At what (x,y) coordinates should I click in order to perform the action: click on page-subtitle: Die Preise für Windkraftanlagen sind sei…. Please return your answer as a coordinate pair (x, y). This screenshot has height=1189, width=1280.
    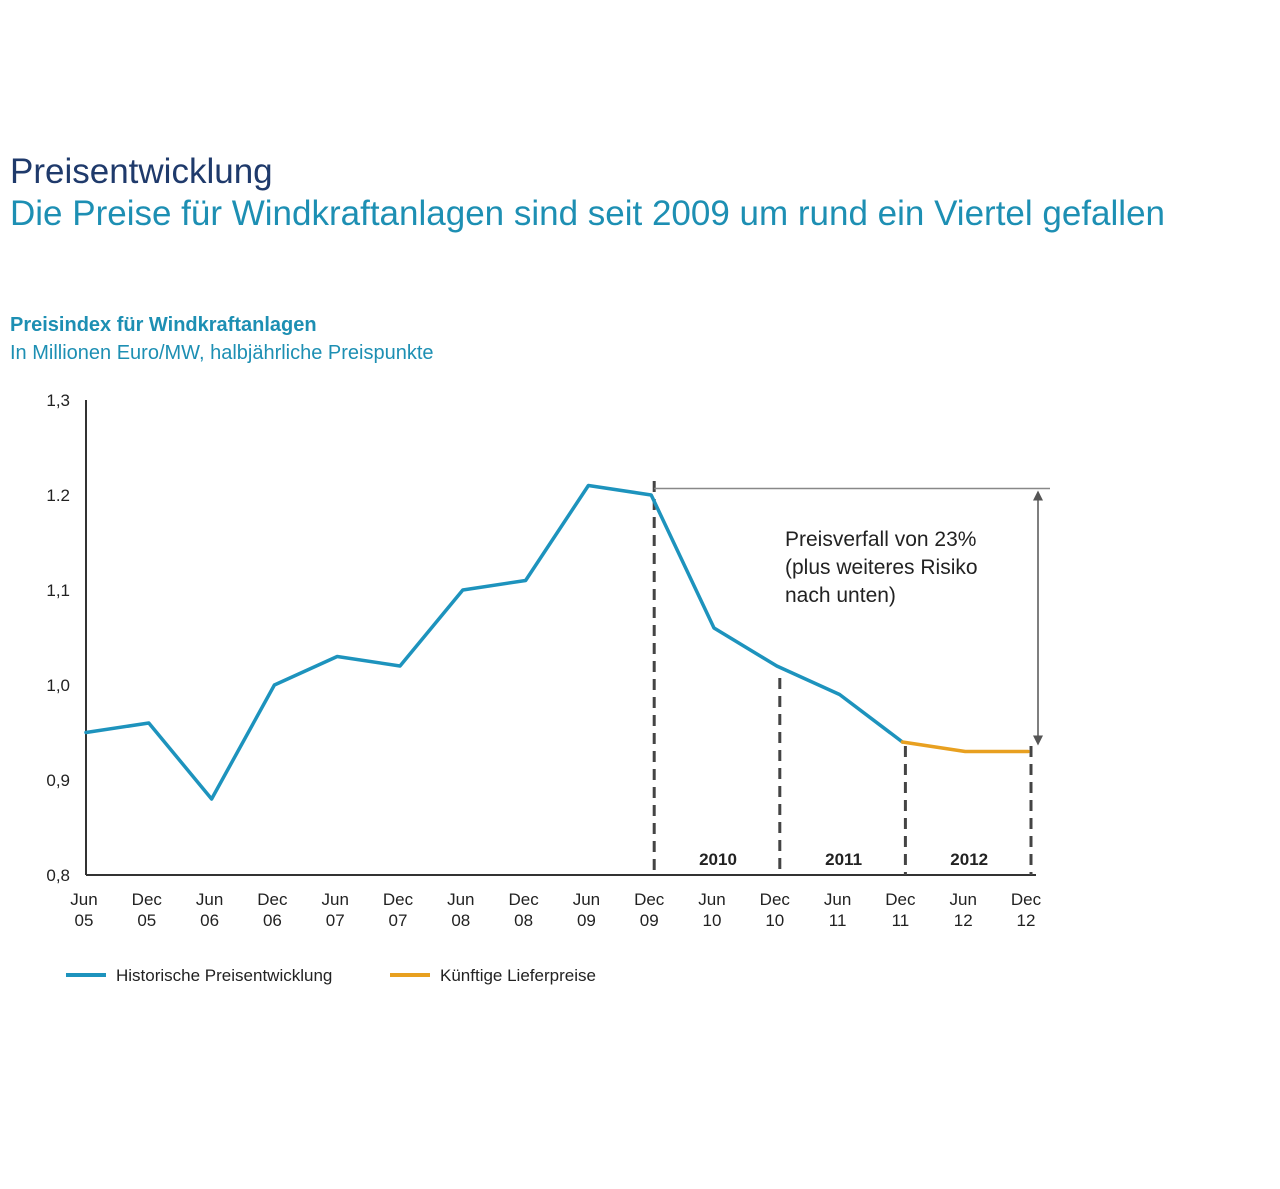
    Looking at the image, I should click on (587, 213).